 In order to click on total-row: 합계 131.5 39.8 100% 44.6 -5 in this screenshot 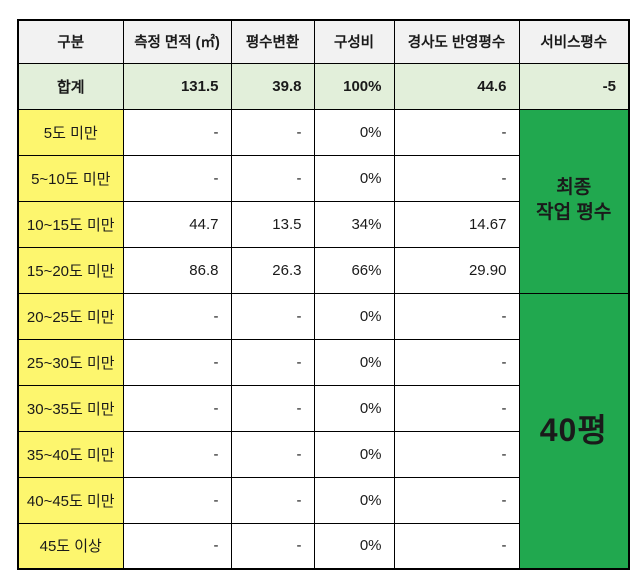, I will do `click(323, 86)`.